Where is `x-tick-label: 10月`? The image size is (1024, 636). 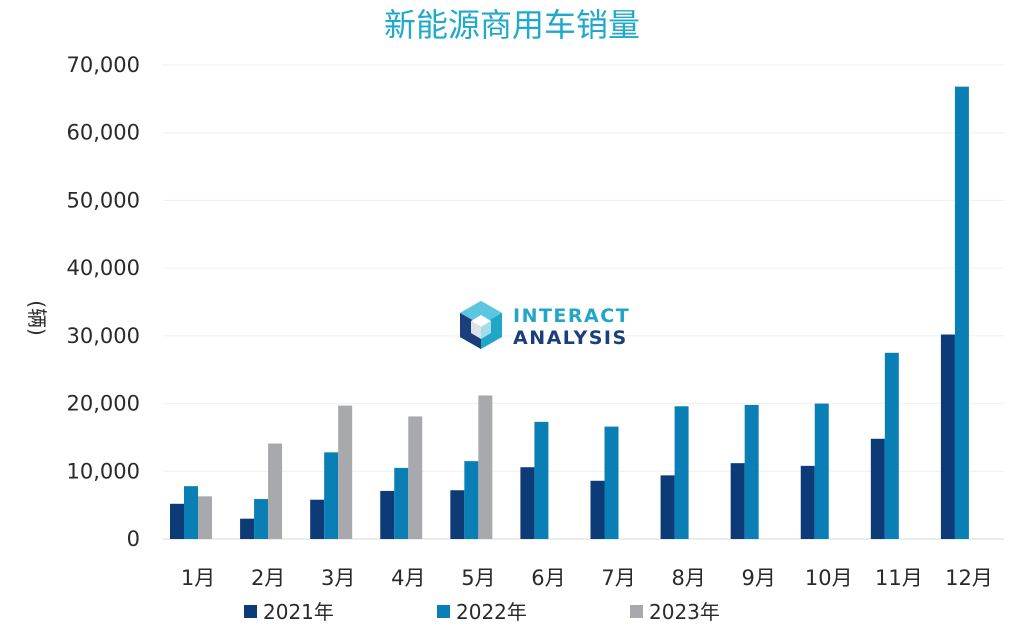
x-tick-label: 10月 is located at coordinates (829, 578).